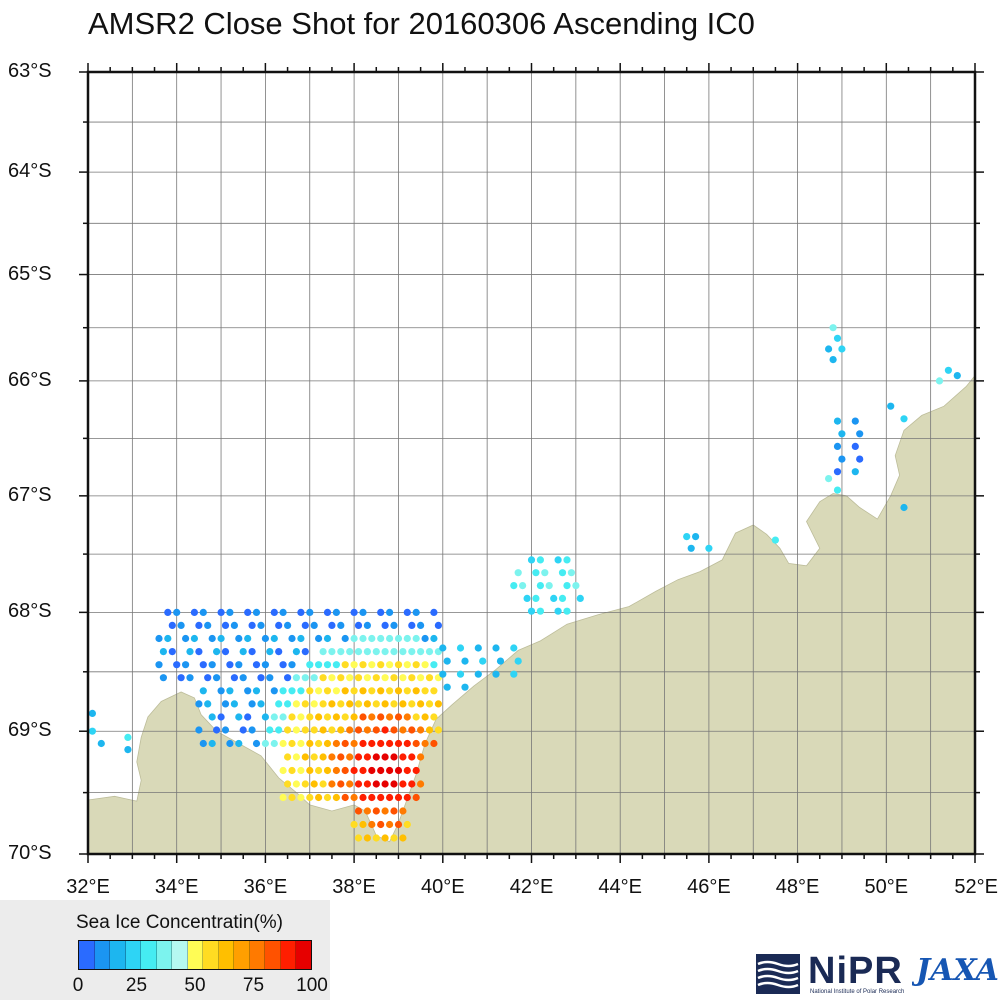 The image size is (1000, 1000). What do you see at coordinates (620, 887) in the screenshot?
I see `lon-label: 44°E` at bounding box center [620, 887].